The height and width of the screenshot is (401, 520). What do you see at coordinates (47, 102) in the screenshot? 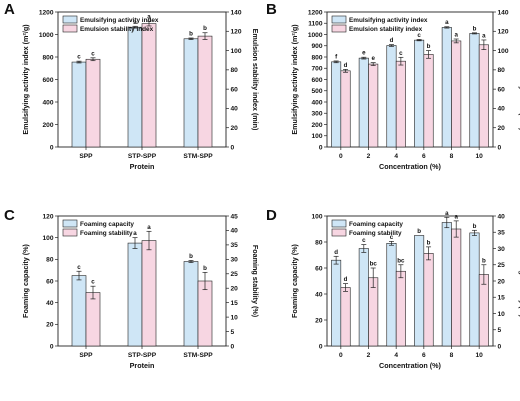
I see `left-tick-label: 400` at bounding box center [47, 102].